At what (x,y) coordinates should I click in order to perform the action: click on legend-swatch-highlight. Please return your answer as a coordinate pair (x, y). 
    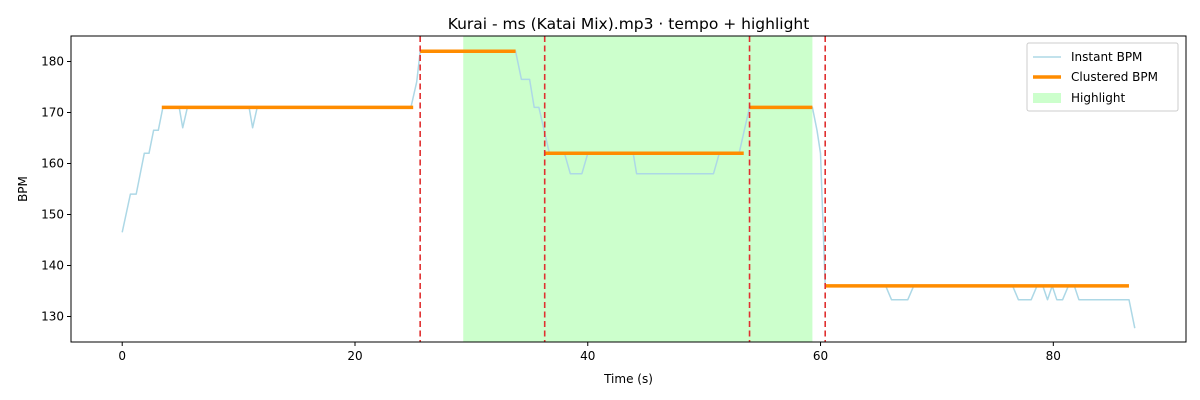
    Looking at the image, I should click on (1047, 98).